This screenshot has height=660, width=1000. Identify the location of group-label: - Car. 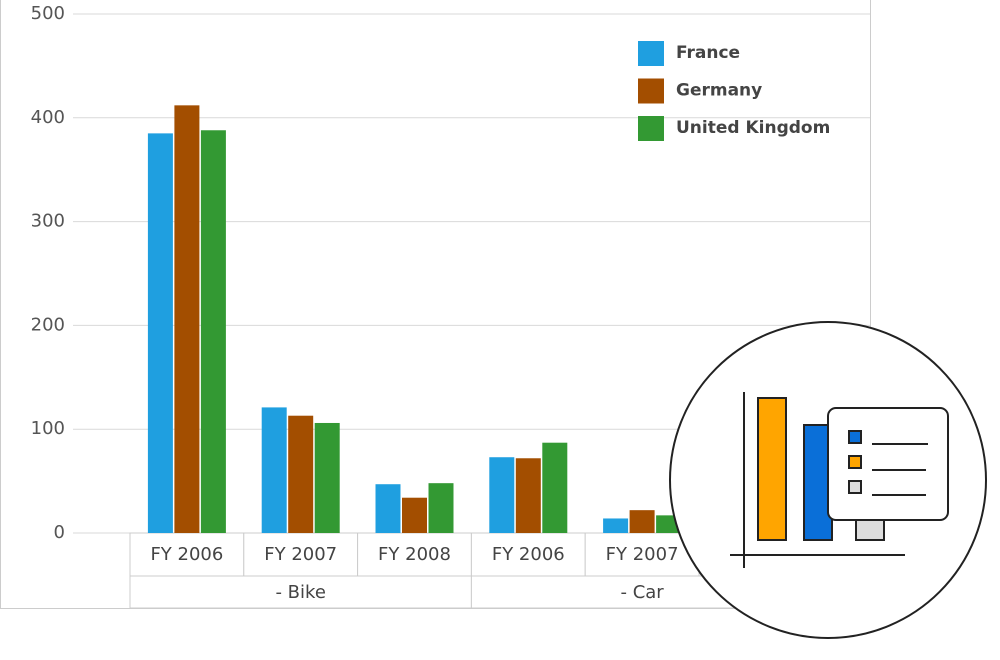
(642, 592).